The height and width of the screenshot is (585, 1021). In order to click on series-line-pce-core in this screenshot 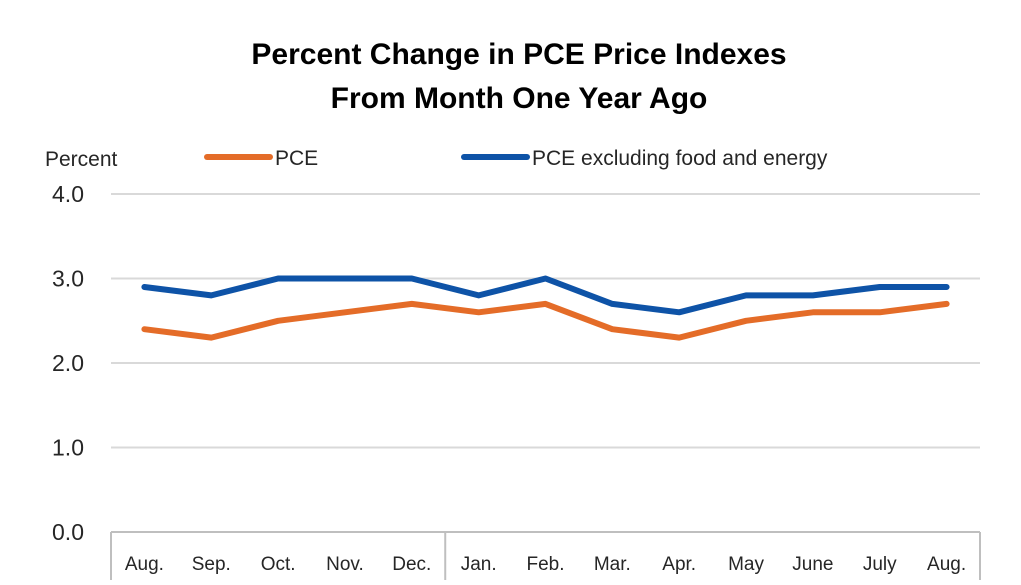, I will do `click(545, 295)`.